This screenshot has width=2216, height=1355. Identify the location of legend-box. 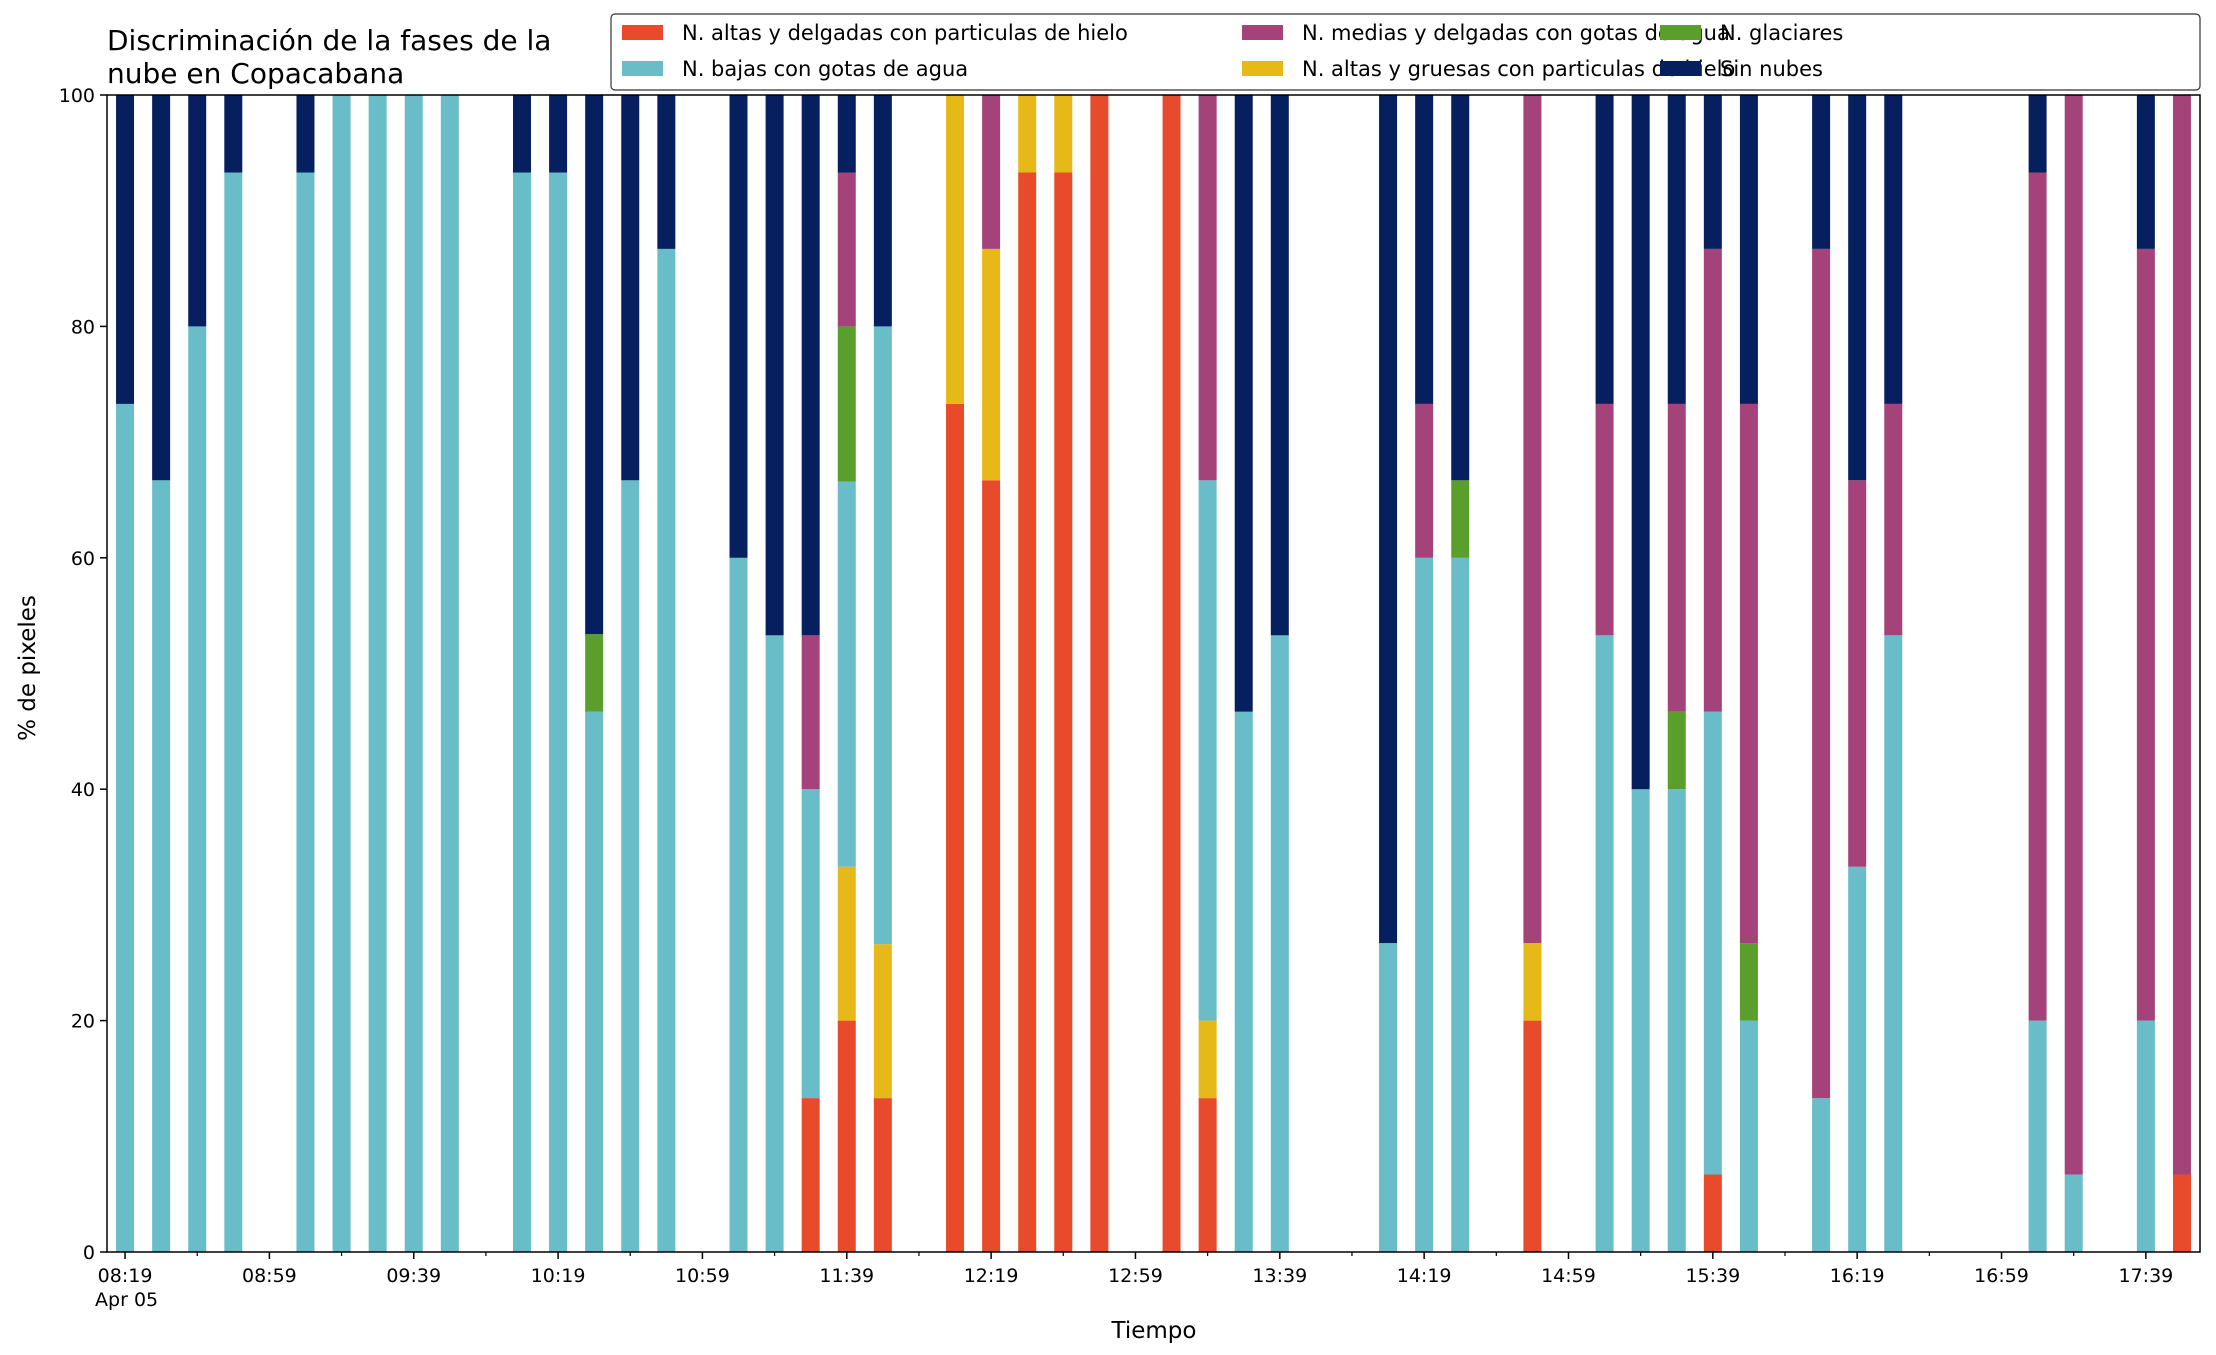
(1405, 52).